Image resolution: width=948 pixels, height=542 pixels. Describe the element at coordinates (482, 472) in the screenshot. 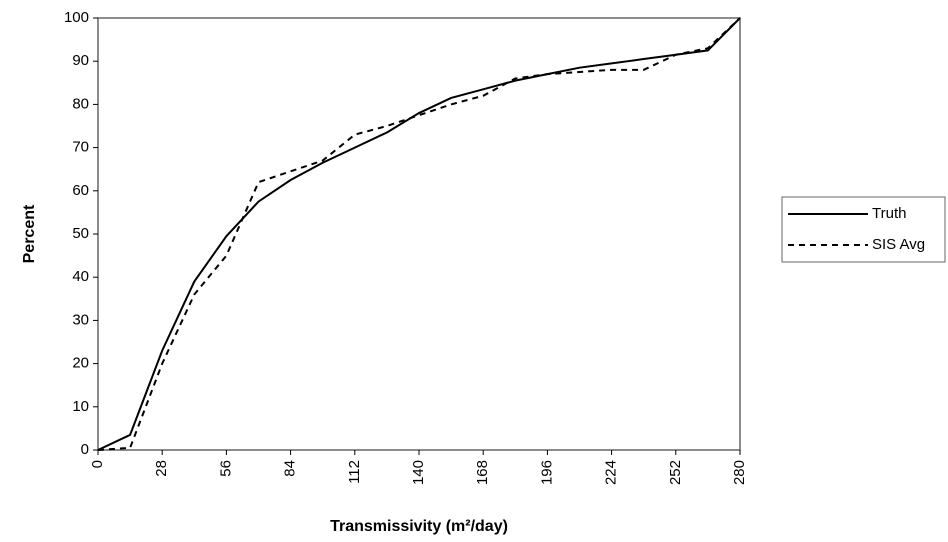

I see `x-tick-label: 168` at that location.